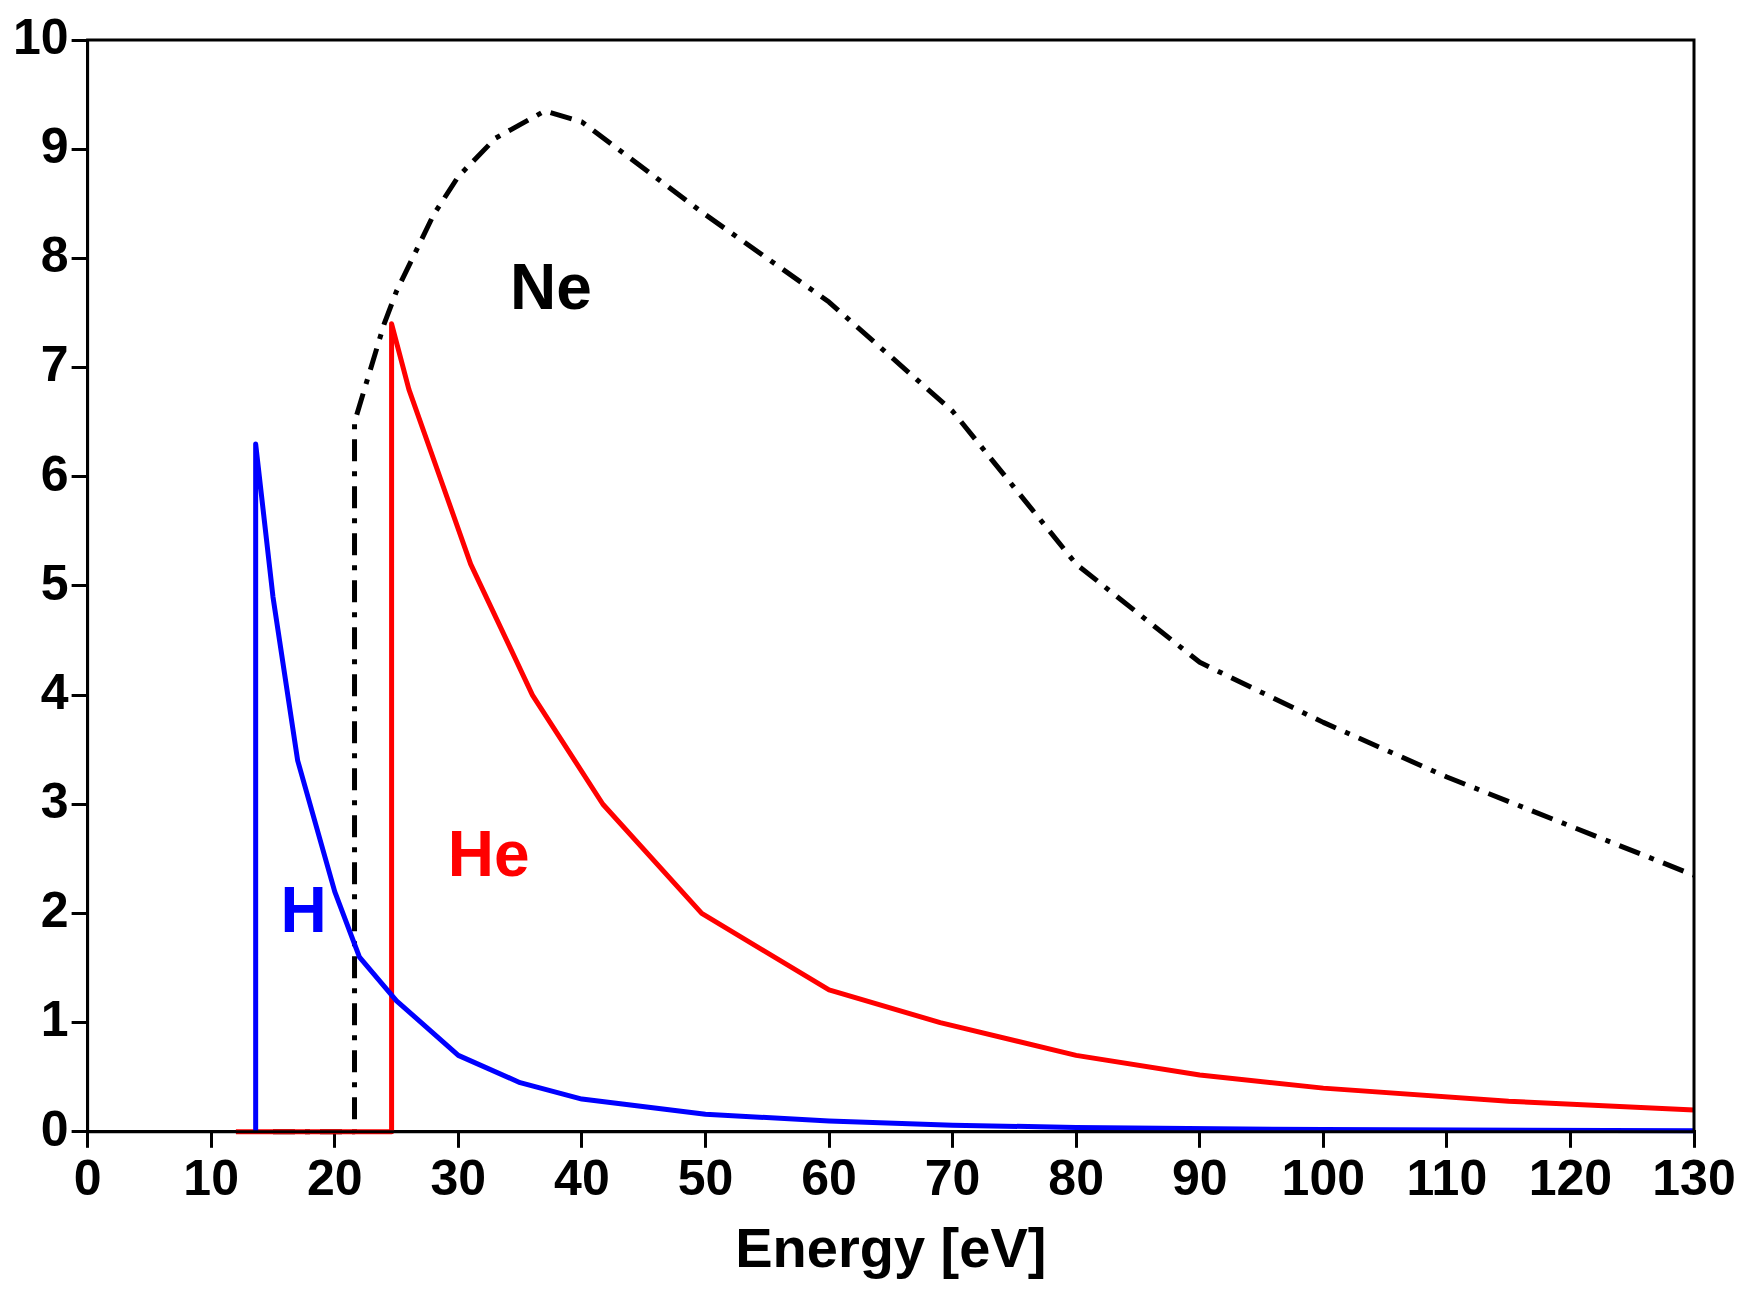 The height and width of the screenshot is (1299, 1754). What do you see at coordinates (334, 1177) in the screenshot?
I see `x-tick-label: 20` at bounding box center [334, 1177].